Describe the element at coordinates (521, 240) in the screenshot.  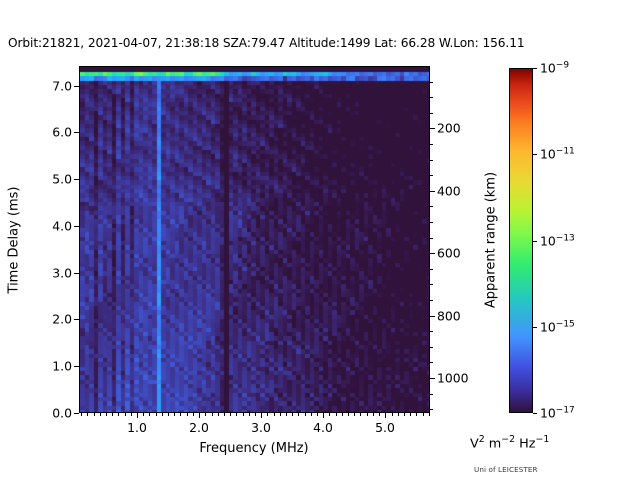
I see `colorbar` at that location.